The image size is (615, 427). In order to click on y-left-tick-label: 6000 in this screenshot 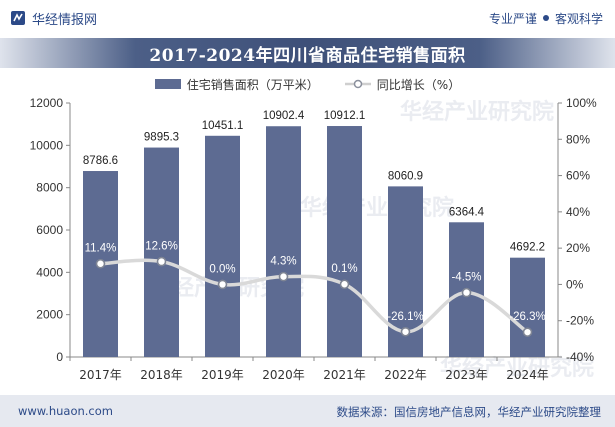, I will do `click(49, 230)`.